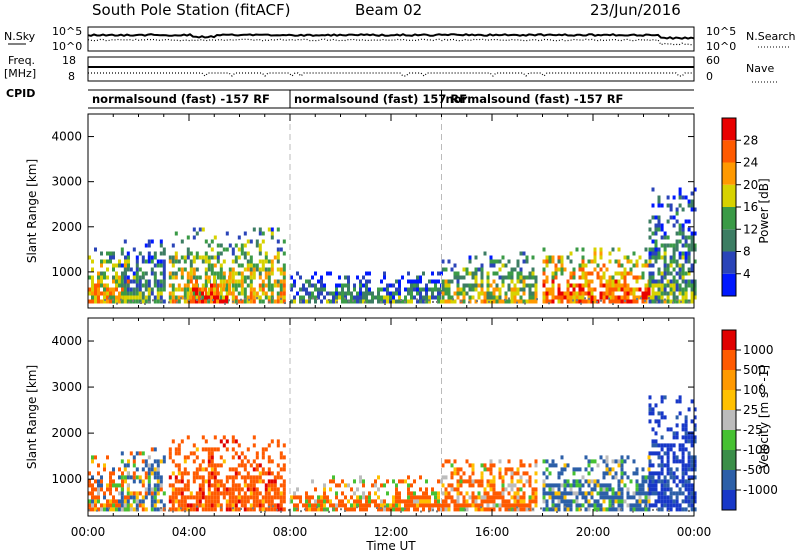 The height and width of the screenshot is (558, 800). What do you see at coordinates (621, 509) in the screenshot?
I see `velocity-ground-scatter` at bounding box center [621, 509].